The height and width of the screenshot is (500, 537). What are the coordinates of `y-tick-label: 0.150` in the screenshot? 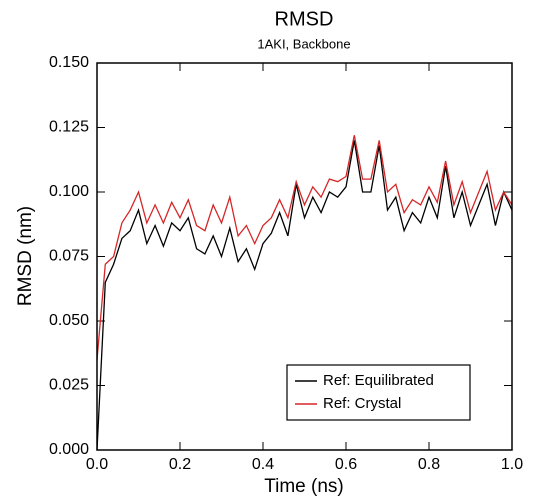 It's located at (69, 62).